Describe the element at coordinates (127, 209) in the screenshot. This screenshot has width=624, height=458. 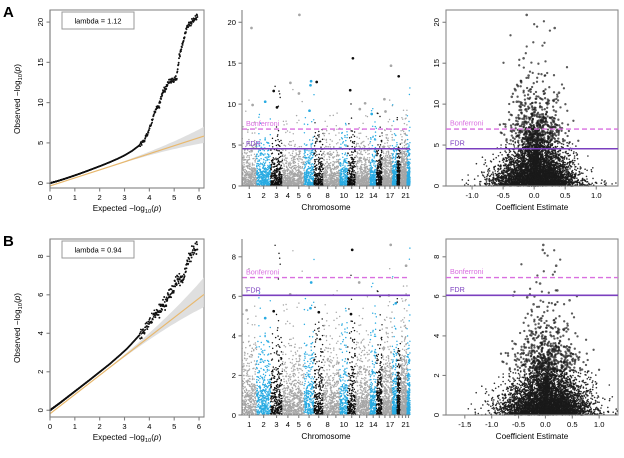
I see `svg-text: Expected −log10(p)` at that location.